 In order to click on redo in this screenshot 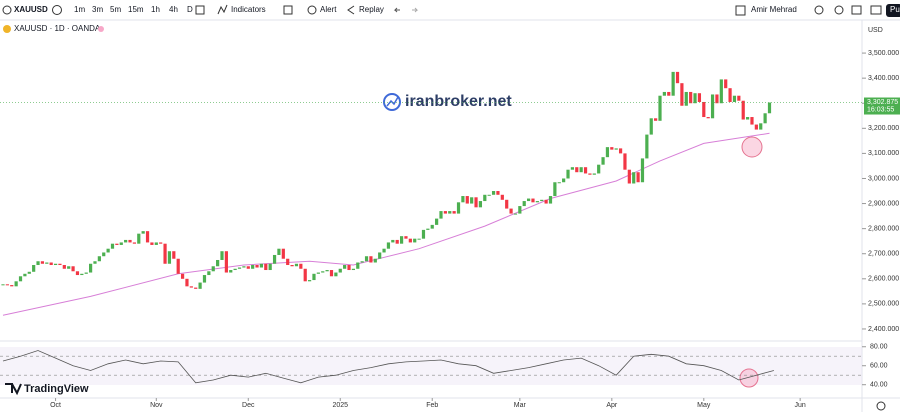, I will do `click(415, 10)`.